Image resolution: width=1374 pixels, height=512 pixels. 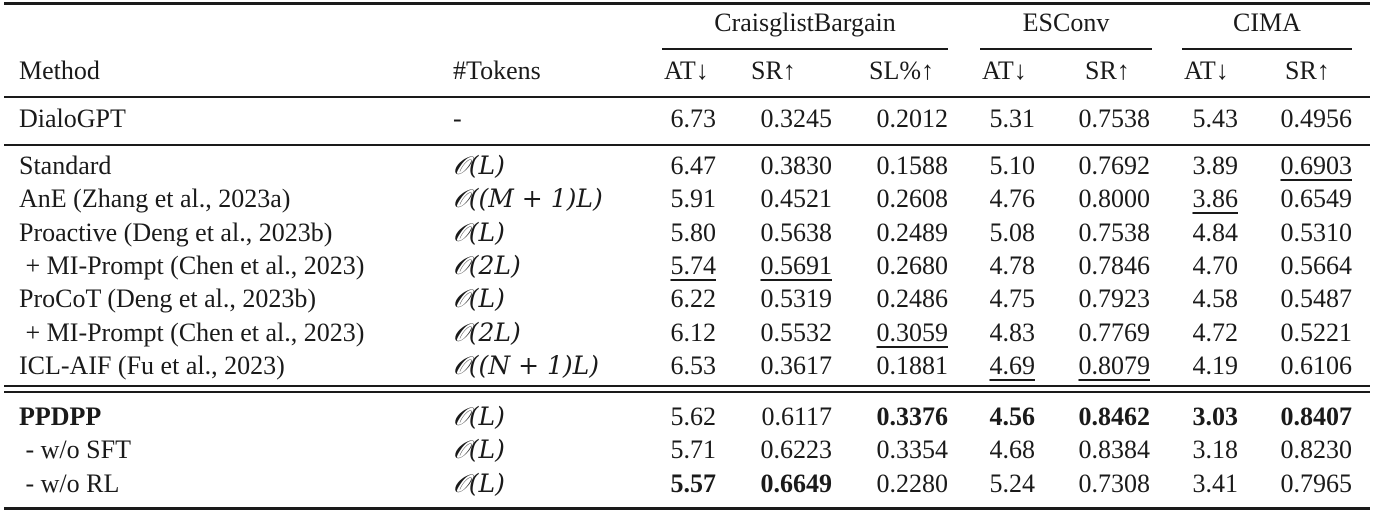 What do you see at coordinates (777, 299) in the screenshot?
I see `row-value: 0.5319` at bounding box center [777, 299].